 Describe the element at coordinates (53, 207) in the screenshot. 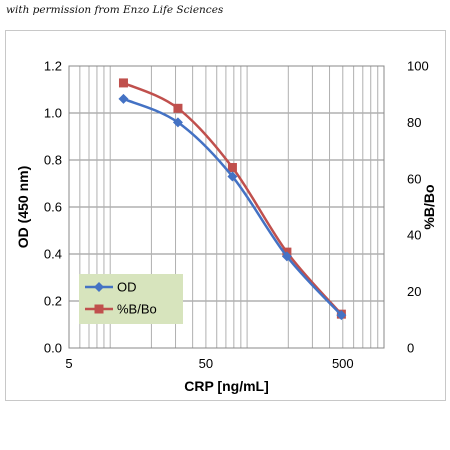

I see `y-tick-label: 0.6` at that location.